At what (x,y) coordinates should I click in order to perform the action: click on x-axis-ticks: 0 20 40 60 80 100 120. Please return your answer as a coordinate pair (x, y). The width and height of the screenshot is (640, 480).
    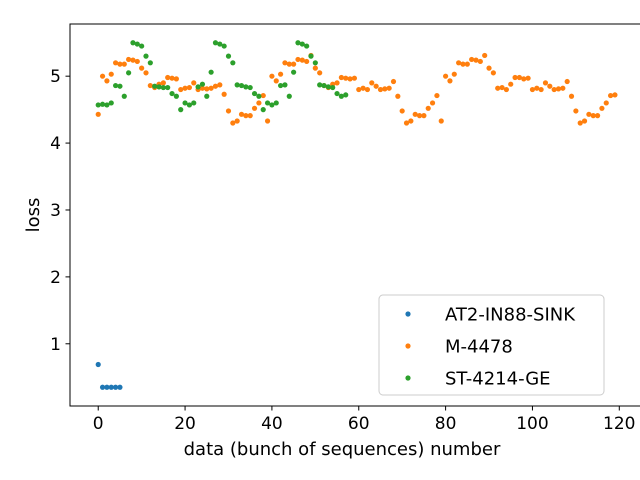
    Looking at the image, I should click on (364, 420).